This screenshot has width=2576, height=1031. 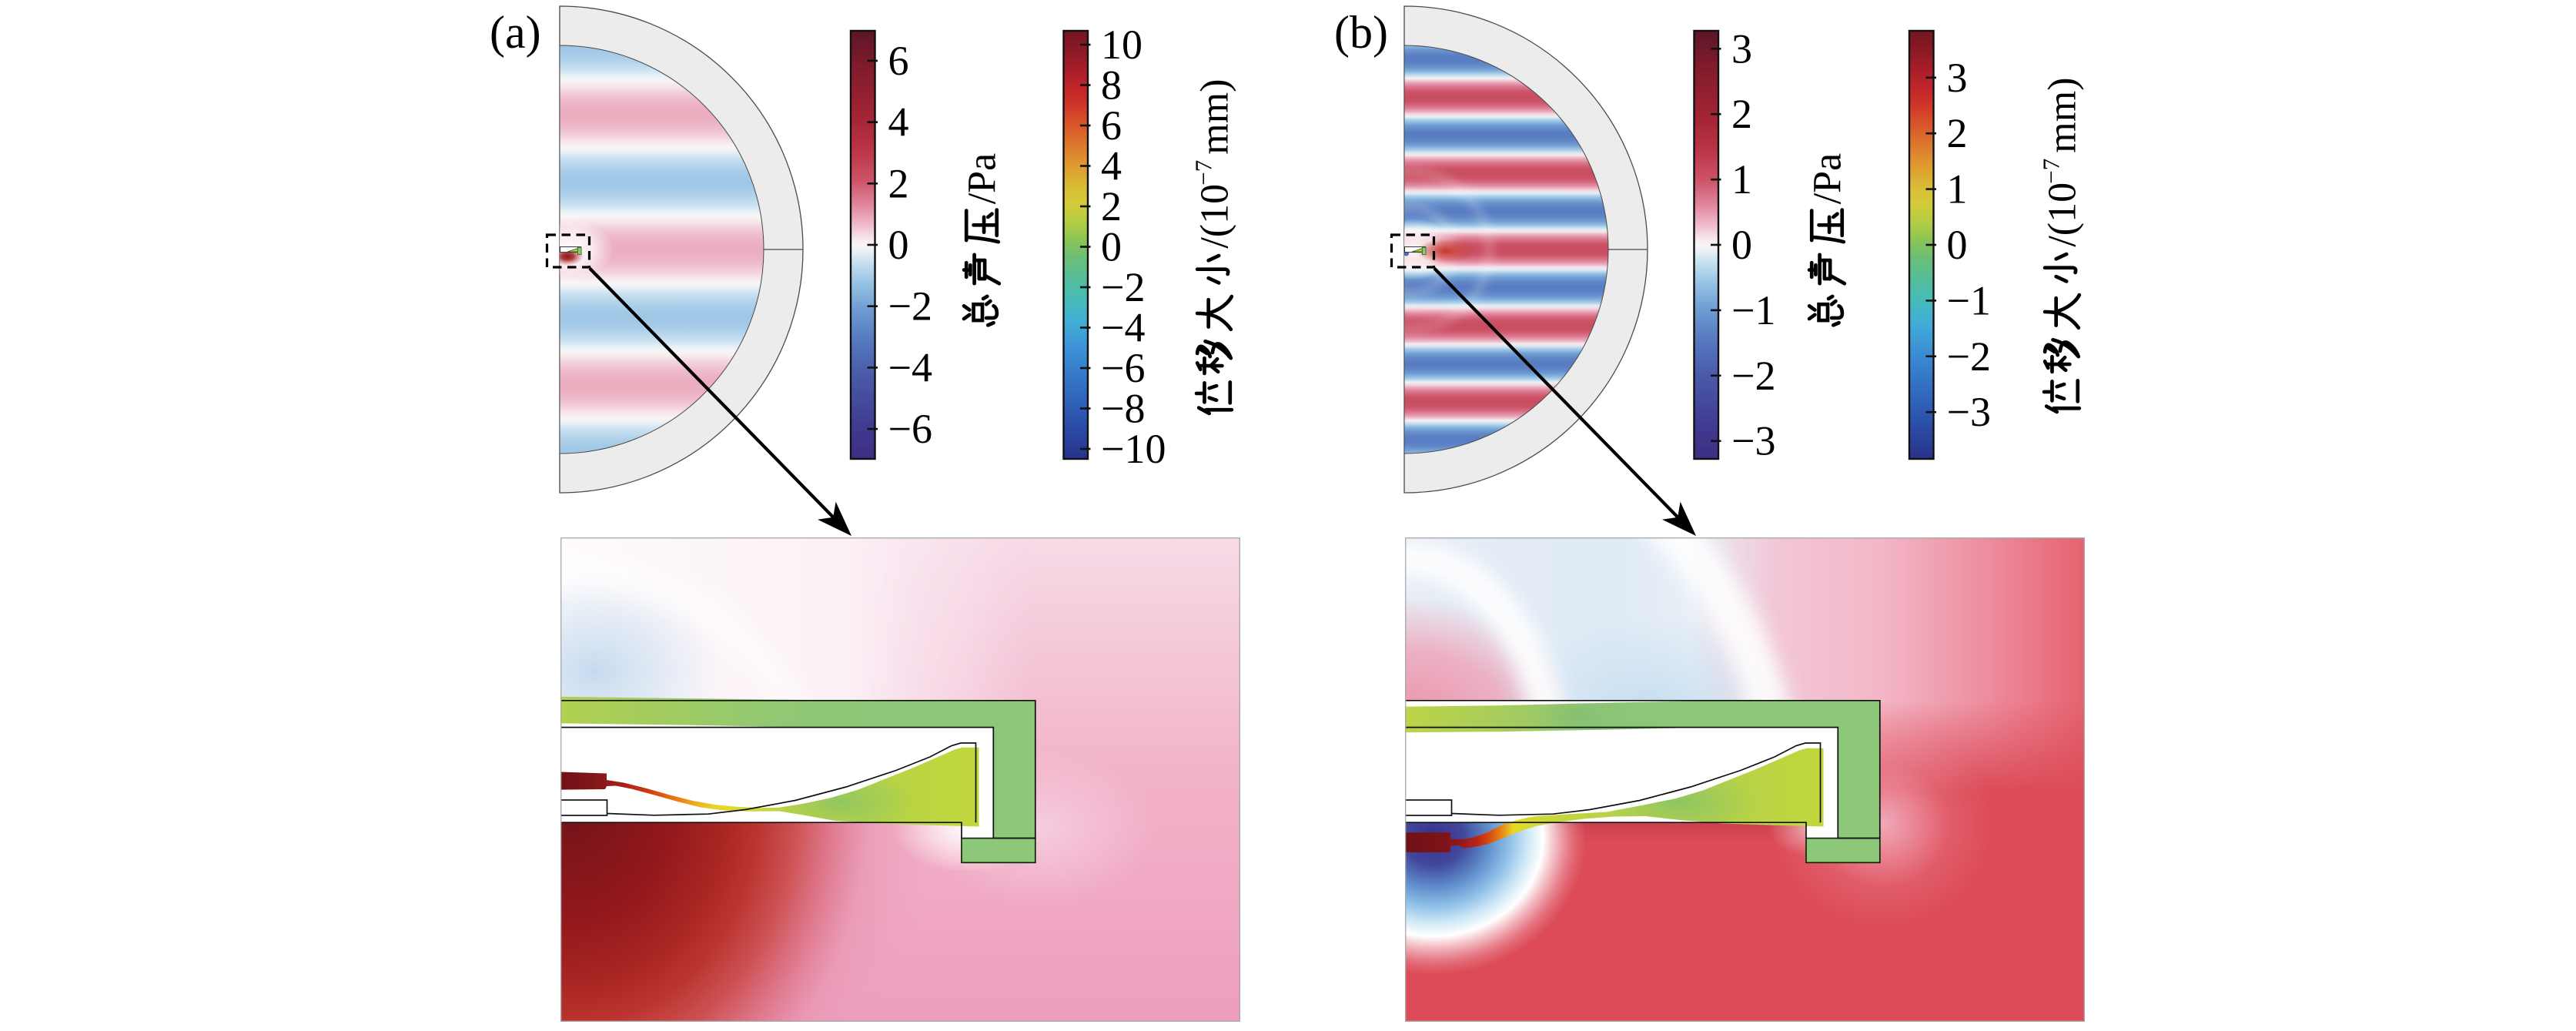 What do you see at coordinates (1361, 32) in the screenshot?
I see `svg-text: (b)` at bounding box center [1361, 32].